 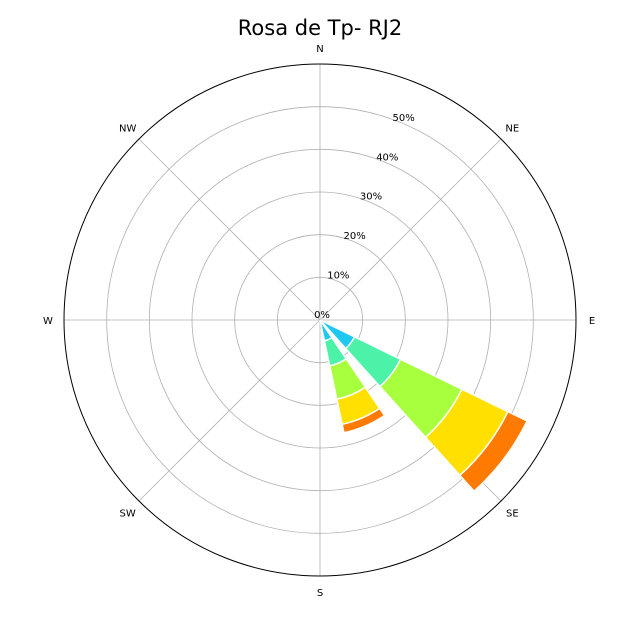 What do you see at coordinates (127, 129) in the screenshot?
I see `direction-label-nw: NW` at bounding box center [127, 129].